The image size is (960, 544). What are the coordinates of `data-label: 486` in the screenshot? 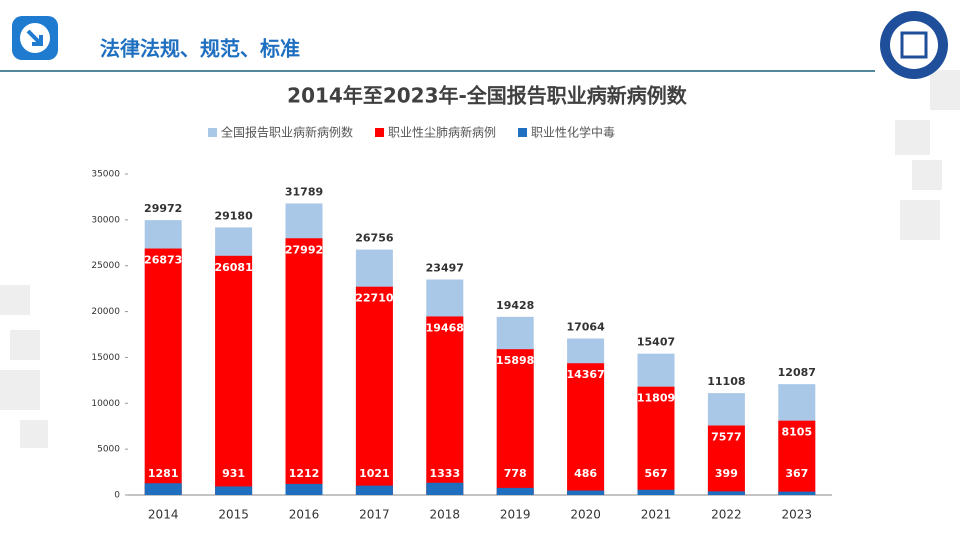 It's located at (585, 473).